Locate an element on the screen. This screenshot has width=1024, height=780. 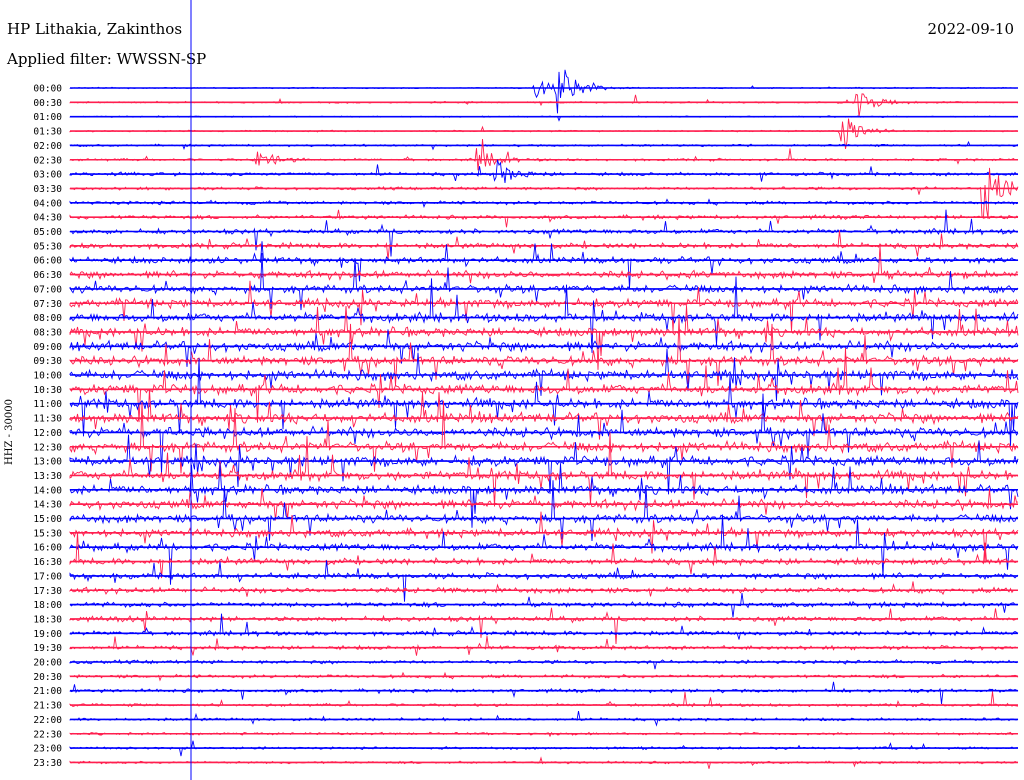
time-tick-label: 17:00 is located at coordinates (47, 576).